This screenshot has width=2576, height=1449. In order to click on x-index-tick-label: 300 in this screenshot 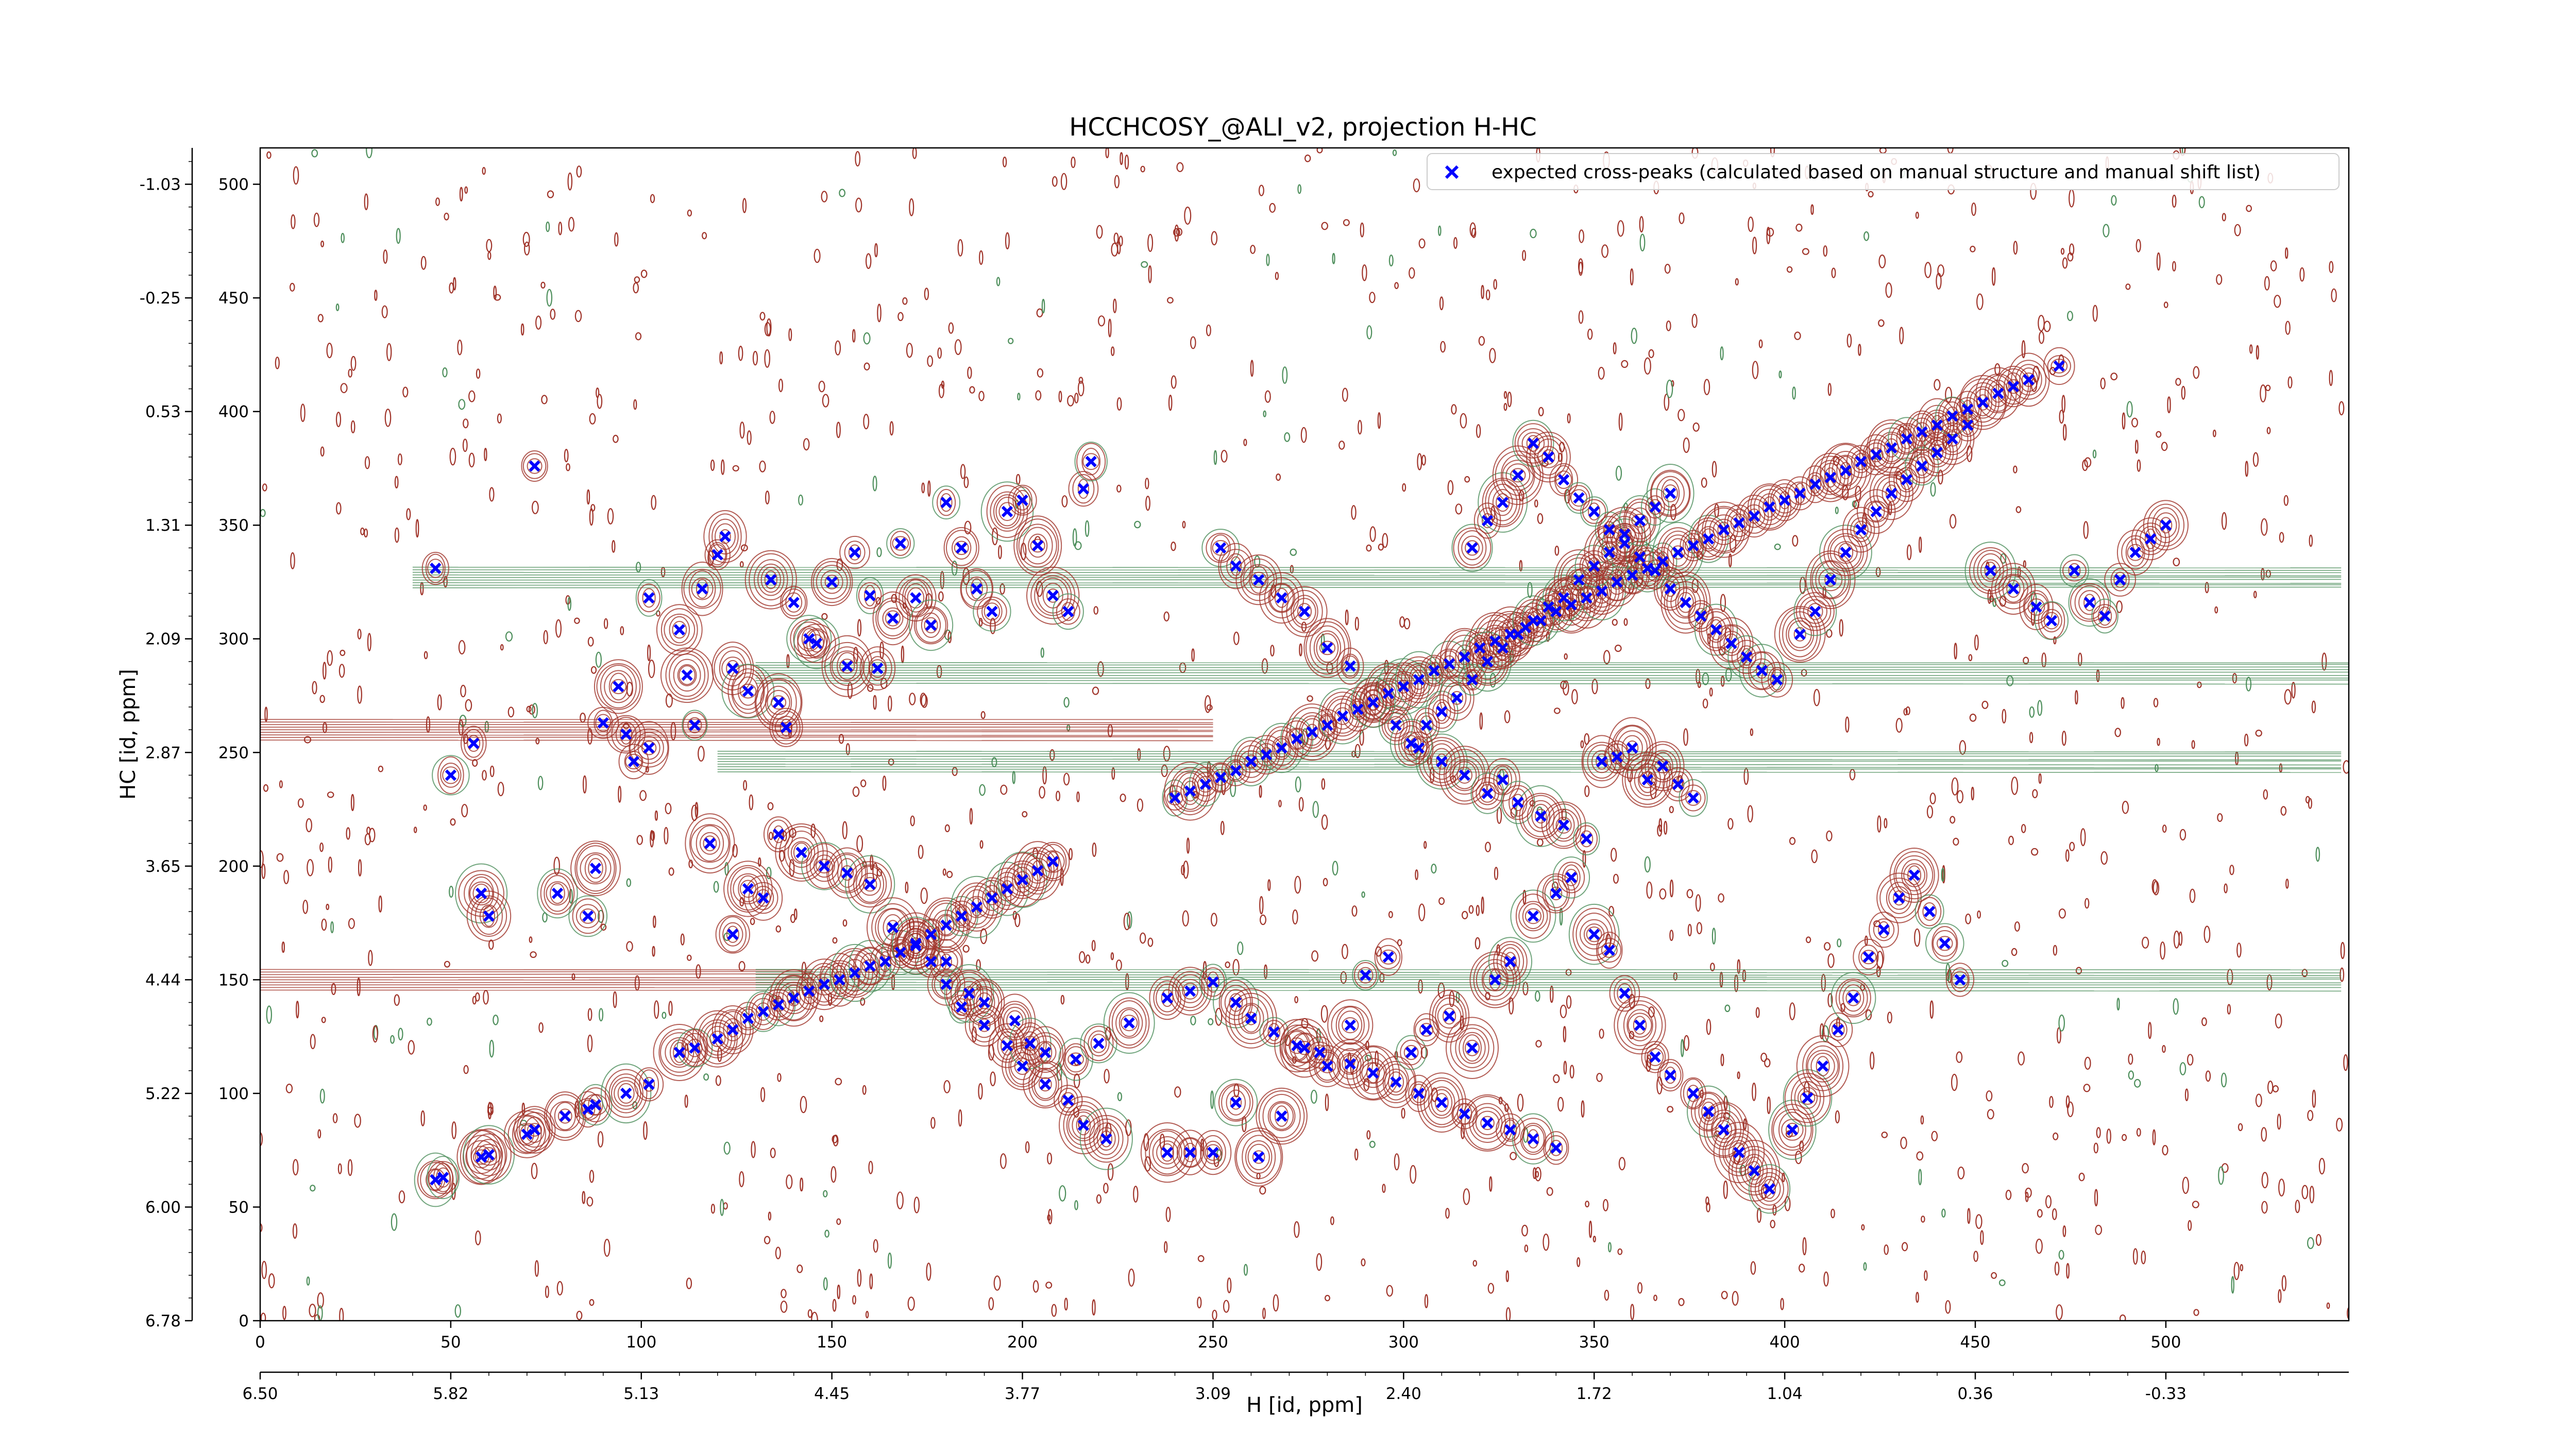, I will do `click(1403, 1342)`.